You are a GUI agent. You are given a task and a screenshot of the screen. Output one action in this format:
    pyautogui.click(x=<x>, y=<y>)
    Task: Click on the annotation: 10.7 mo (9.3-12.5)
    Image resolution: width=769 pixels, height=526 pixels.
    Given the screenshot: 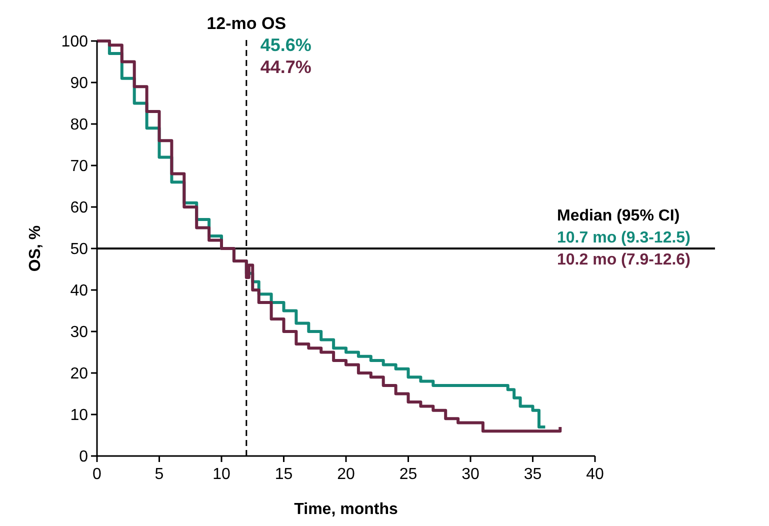 What is the action you would take?
    pyautogui.click(x=623, y=238)
    